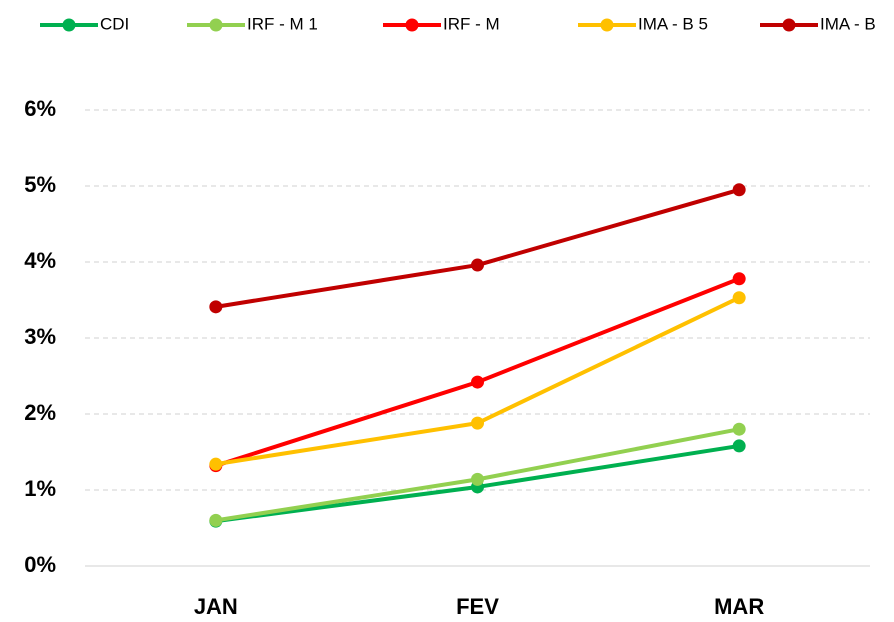 The height and width of the screenshot is (622, 894). What do you see at coordinates (471, 23) in the screenshot?
I see `legend-label: IRF - M` at bounding box center [471, 23].